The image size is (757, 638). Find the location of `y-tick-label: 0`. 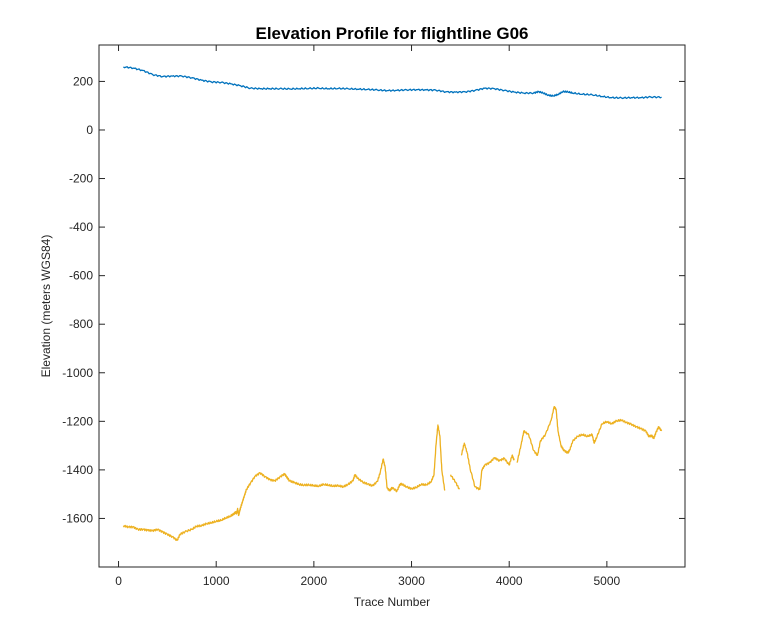

y-tick-label: 0 is located at coordinates (89, 130).